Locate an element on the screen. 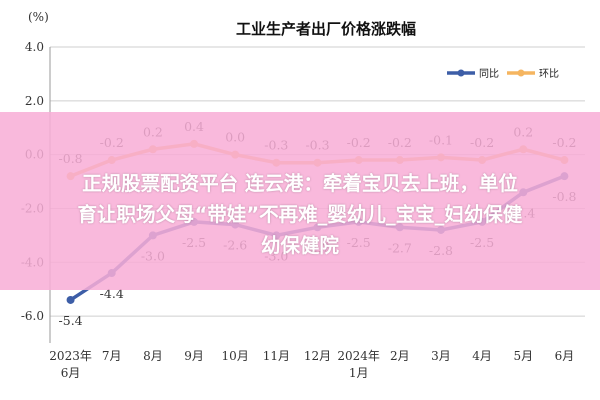  x-tick-label: 5月 is located at coordinates (523, 356).